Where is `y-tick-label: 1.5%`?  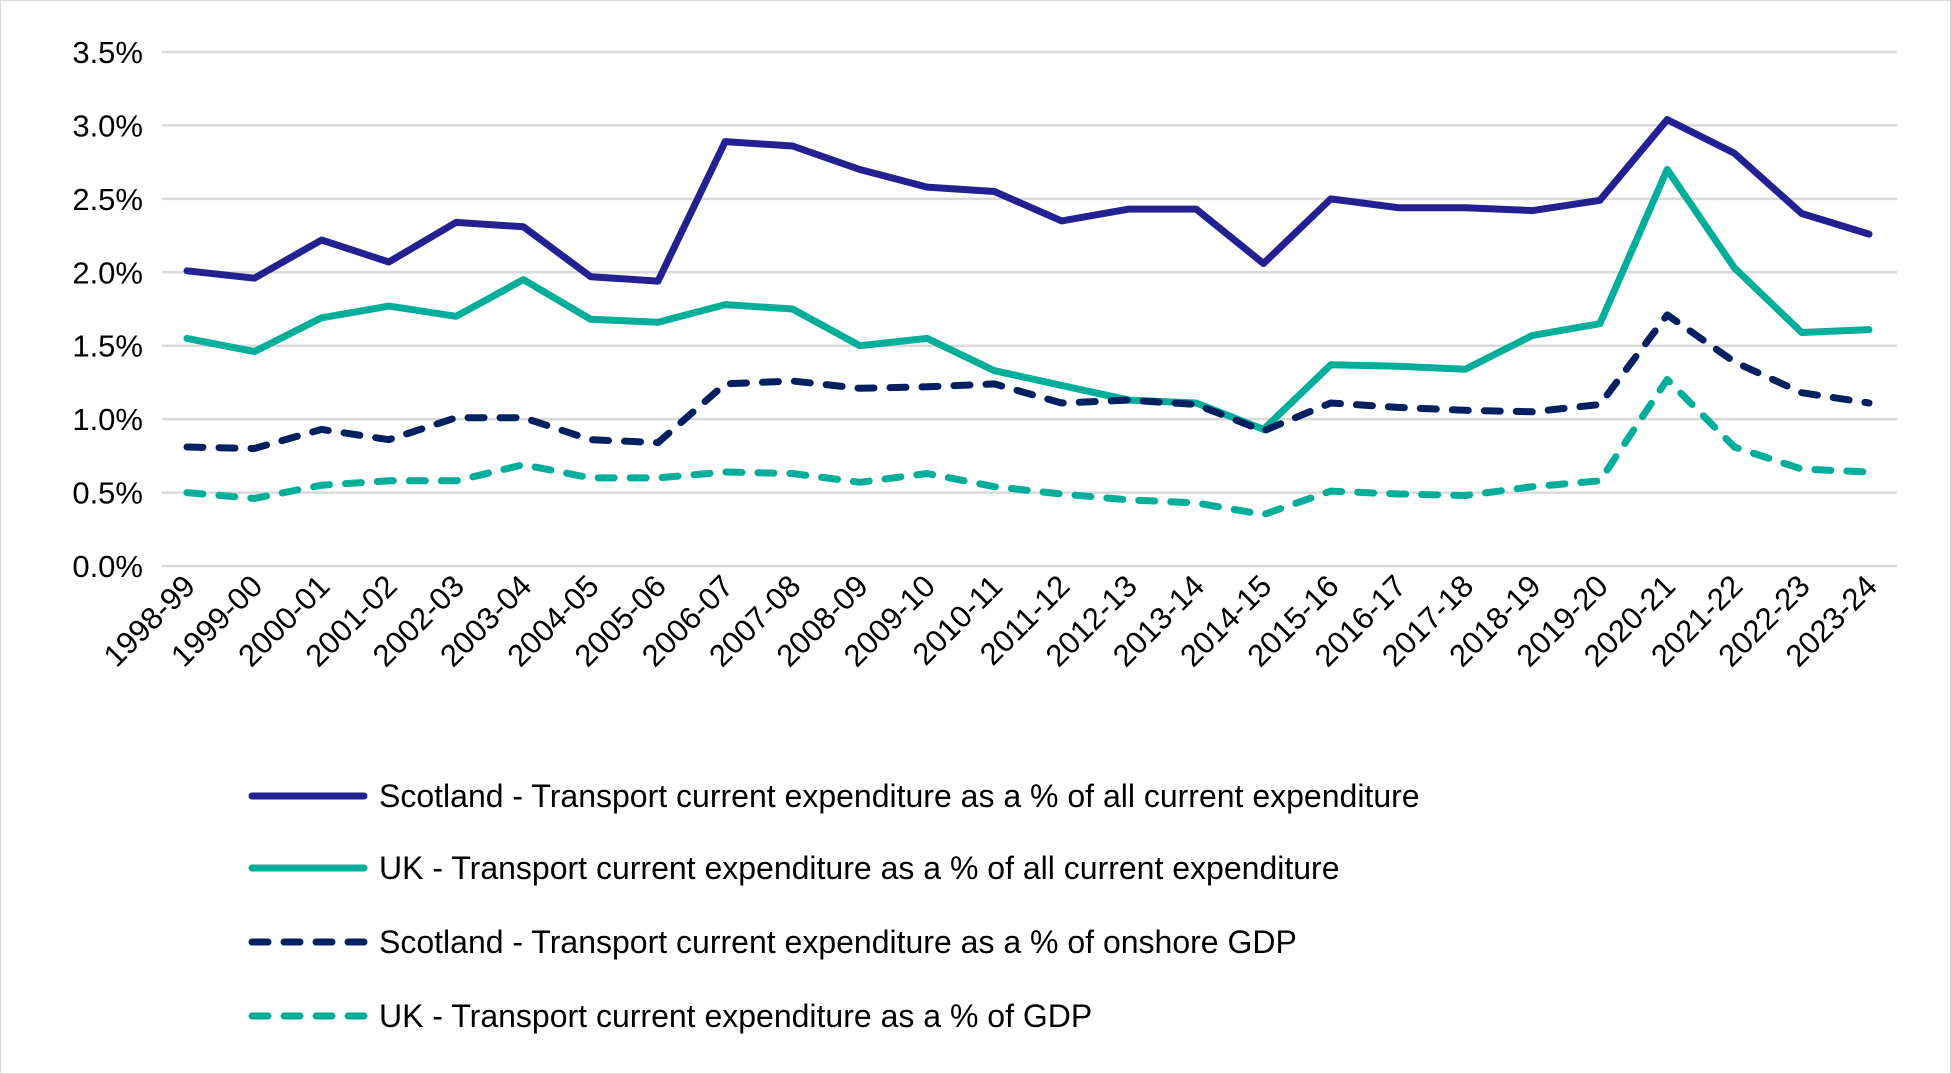
y-tick-label: 1.5% is located at coordinates (107, 346).